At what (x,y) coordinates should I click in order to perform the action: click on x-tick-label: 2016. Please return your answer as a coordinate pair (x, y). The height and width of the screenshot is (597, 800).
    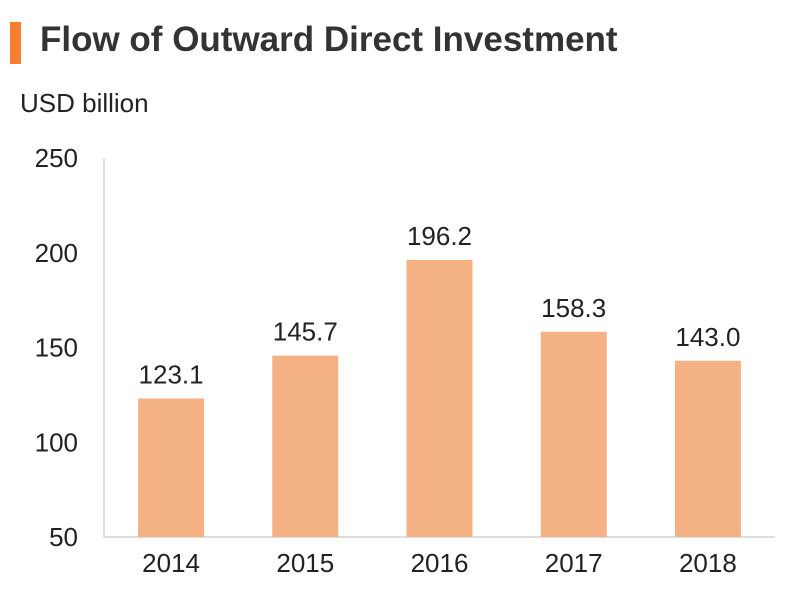
    Looking at the image, I should click on (440, 563).